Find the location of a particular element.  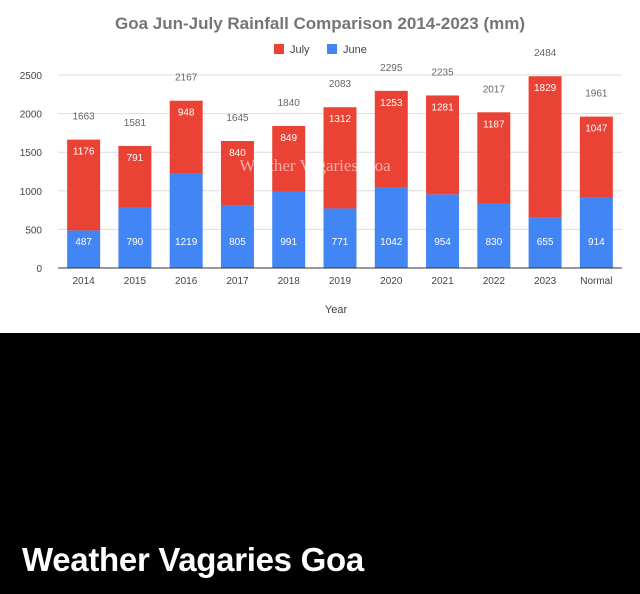

legend-swatch-june is located at coordinates (332, 49).